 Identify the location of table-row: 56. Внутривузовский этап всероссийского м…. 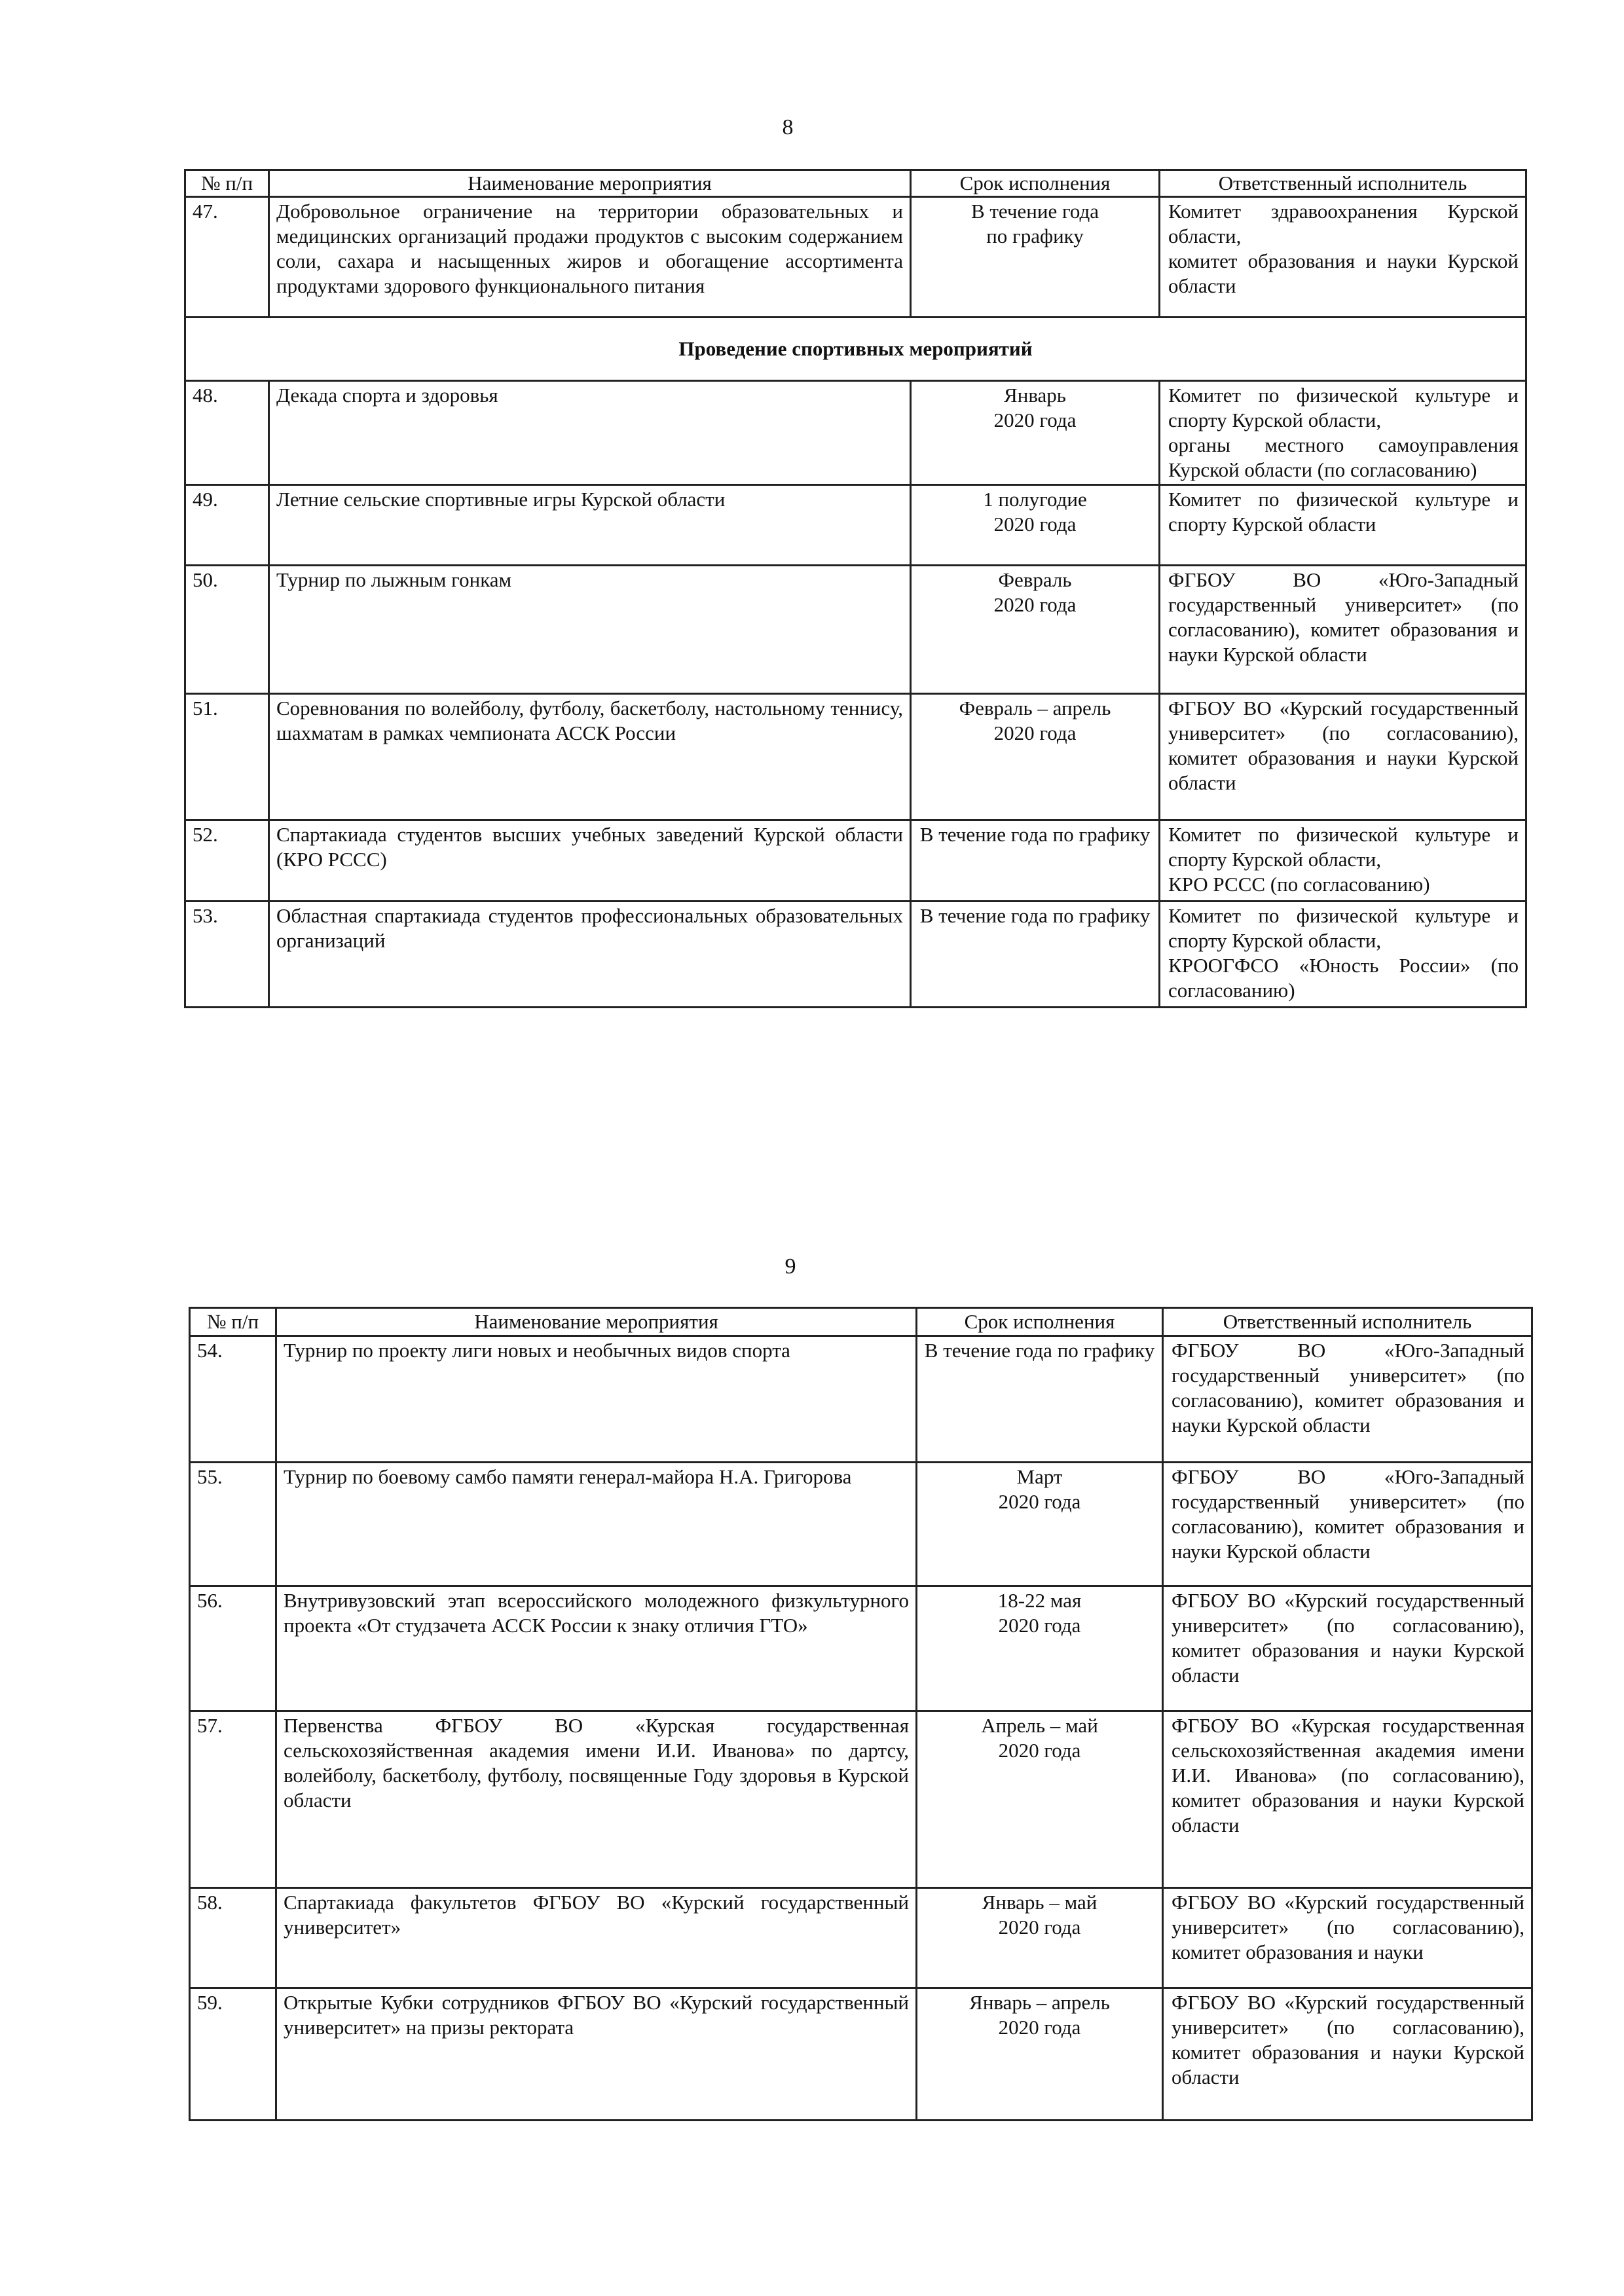
(861, 1648).